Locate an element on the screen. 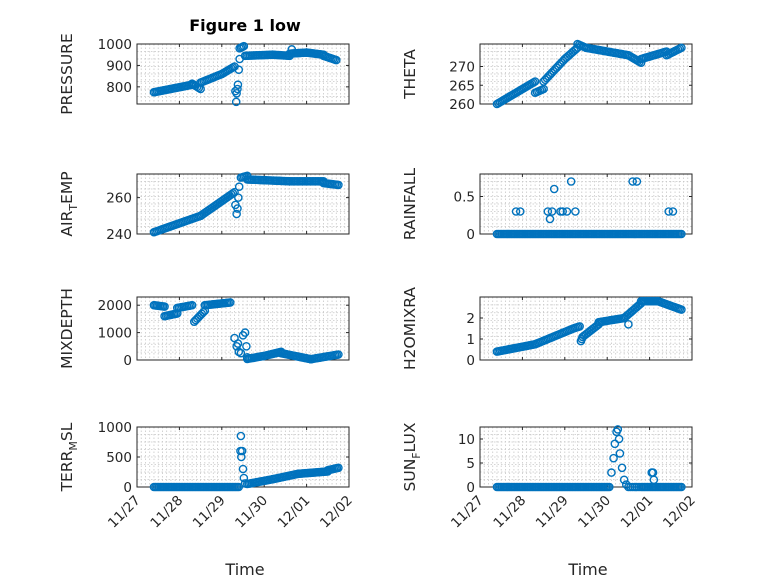 The image size is (778, 583). y-tick-label: 270 is located at coordinates (462, 68).